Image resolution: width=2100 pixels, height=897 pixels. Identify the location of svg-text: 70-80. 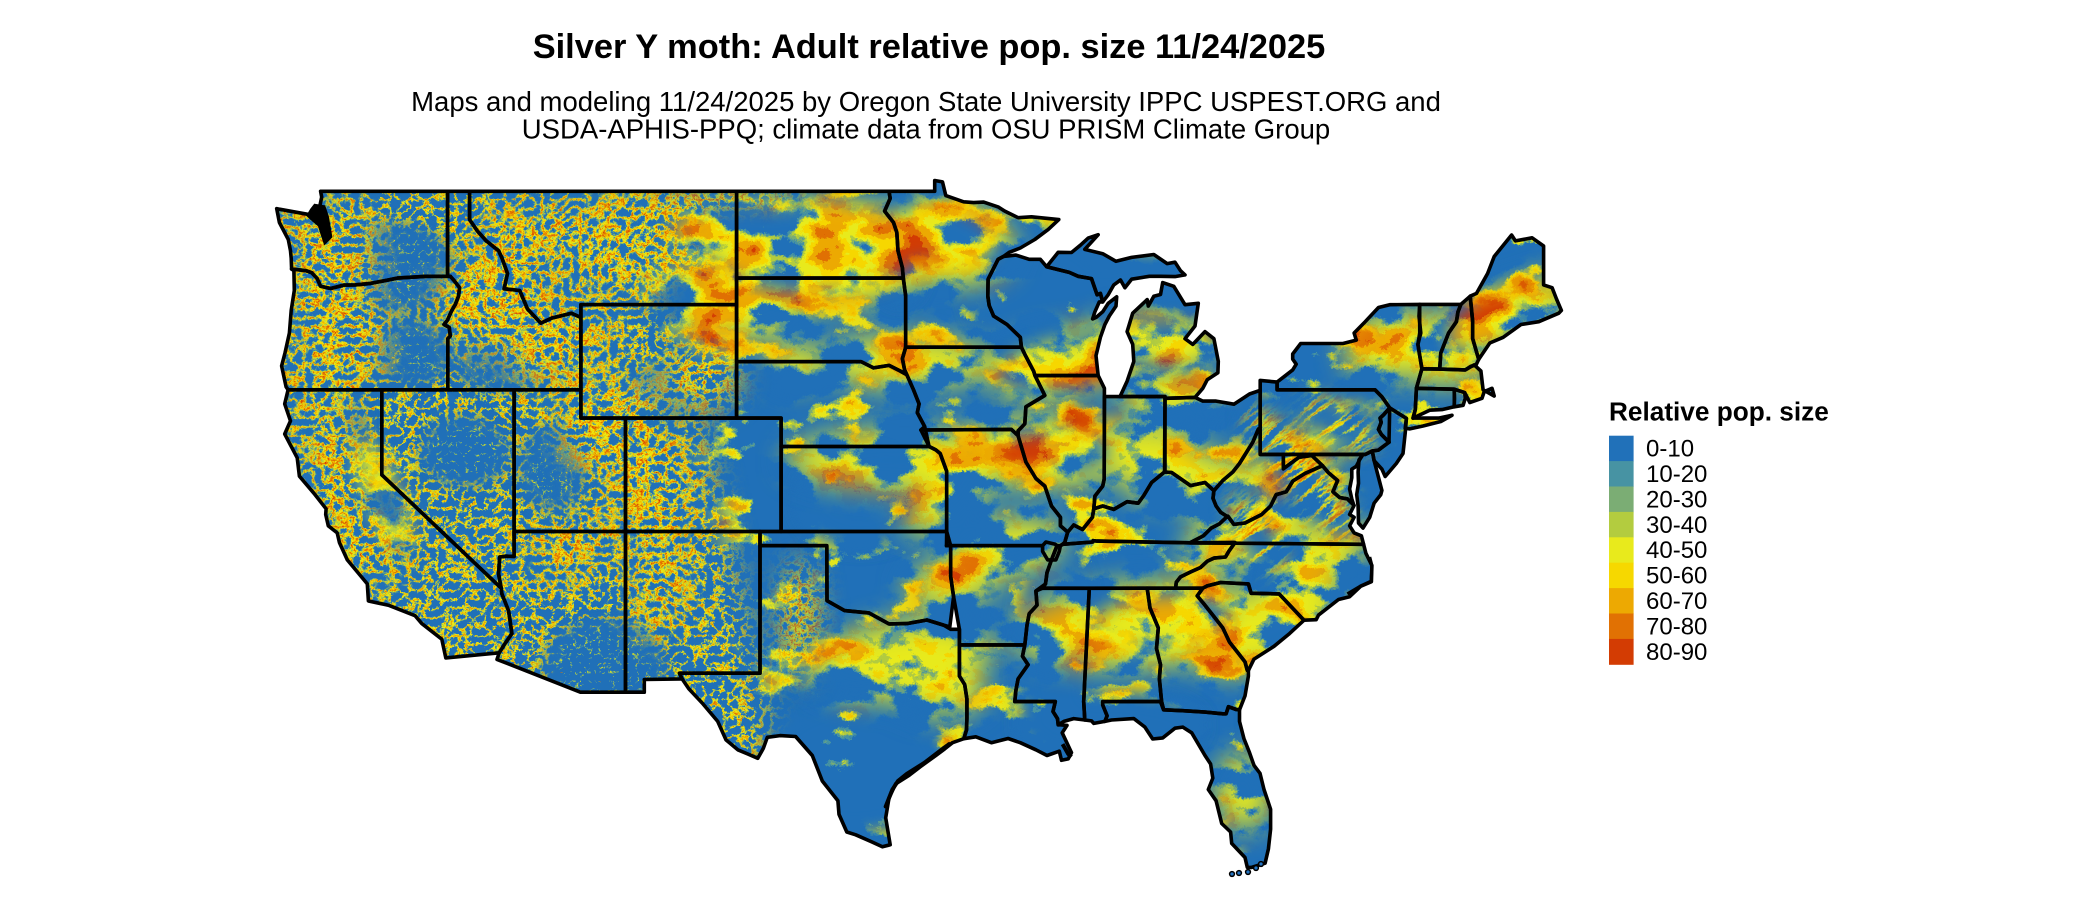
(1676, 626).